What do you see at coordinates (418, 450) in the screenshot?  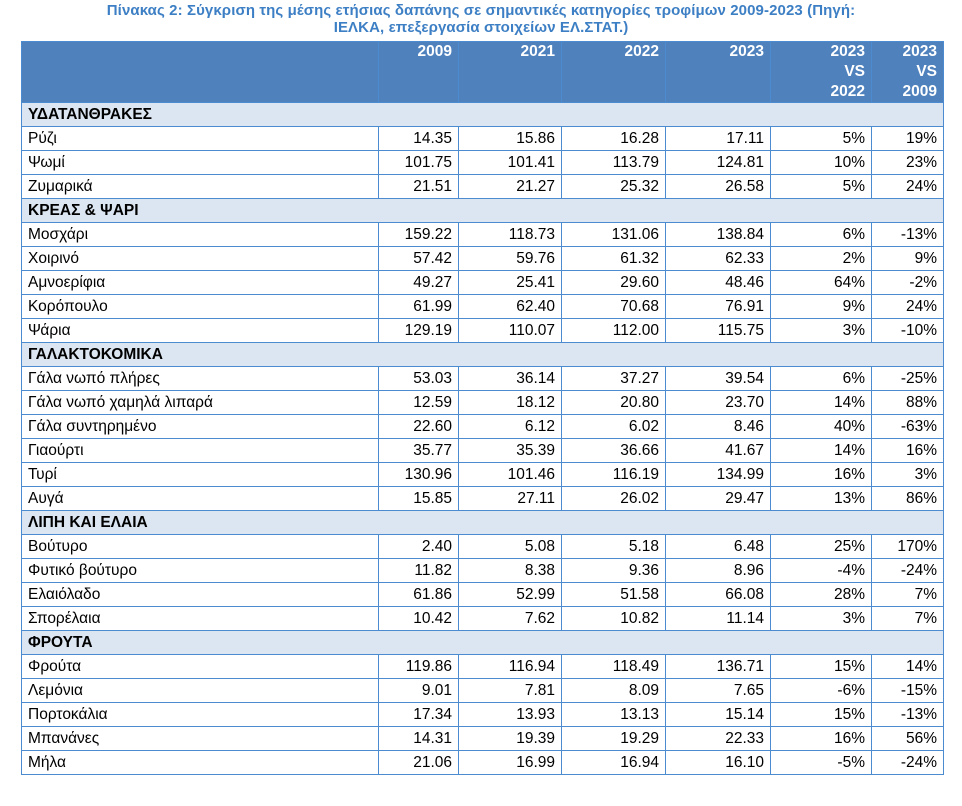 I see `value-cell: 35.77` at bounding box center [418, 450].